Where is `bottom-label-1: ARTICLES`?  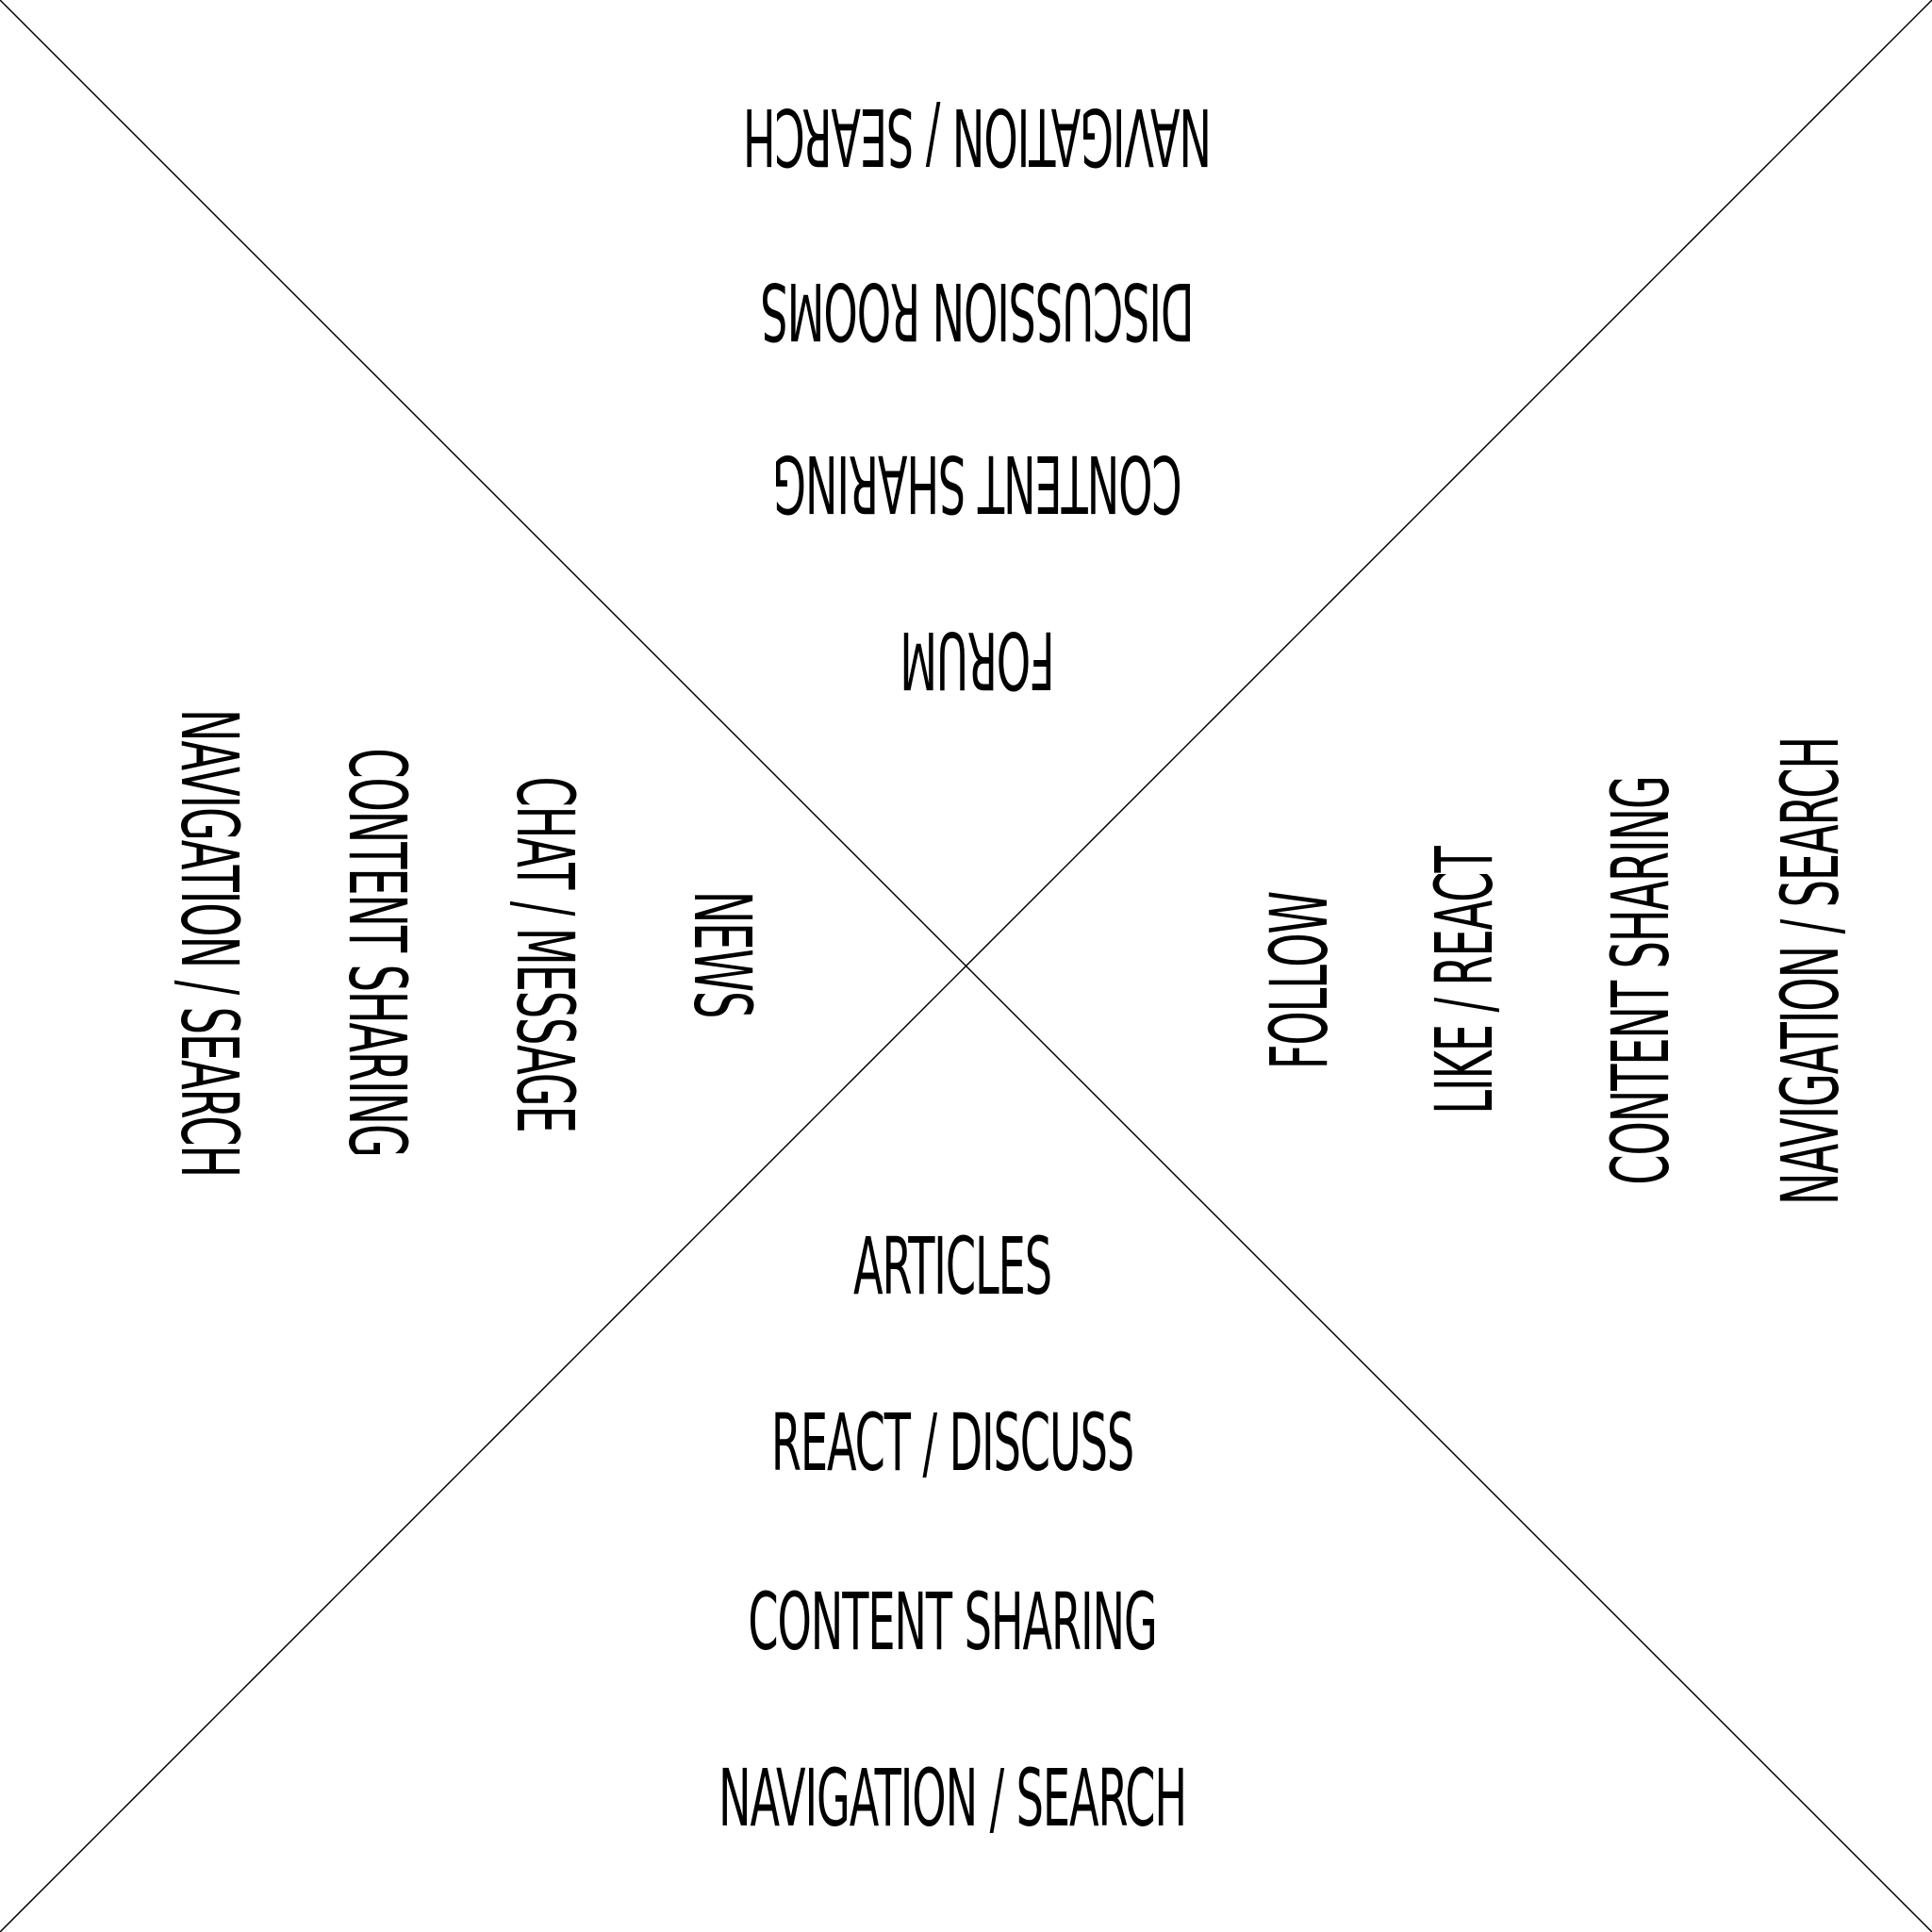
bottom-label-1: ARTICLES is located at coordinates (952, 1266).